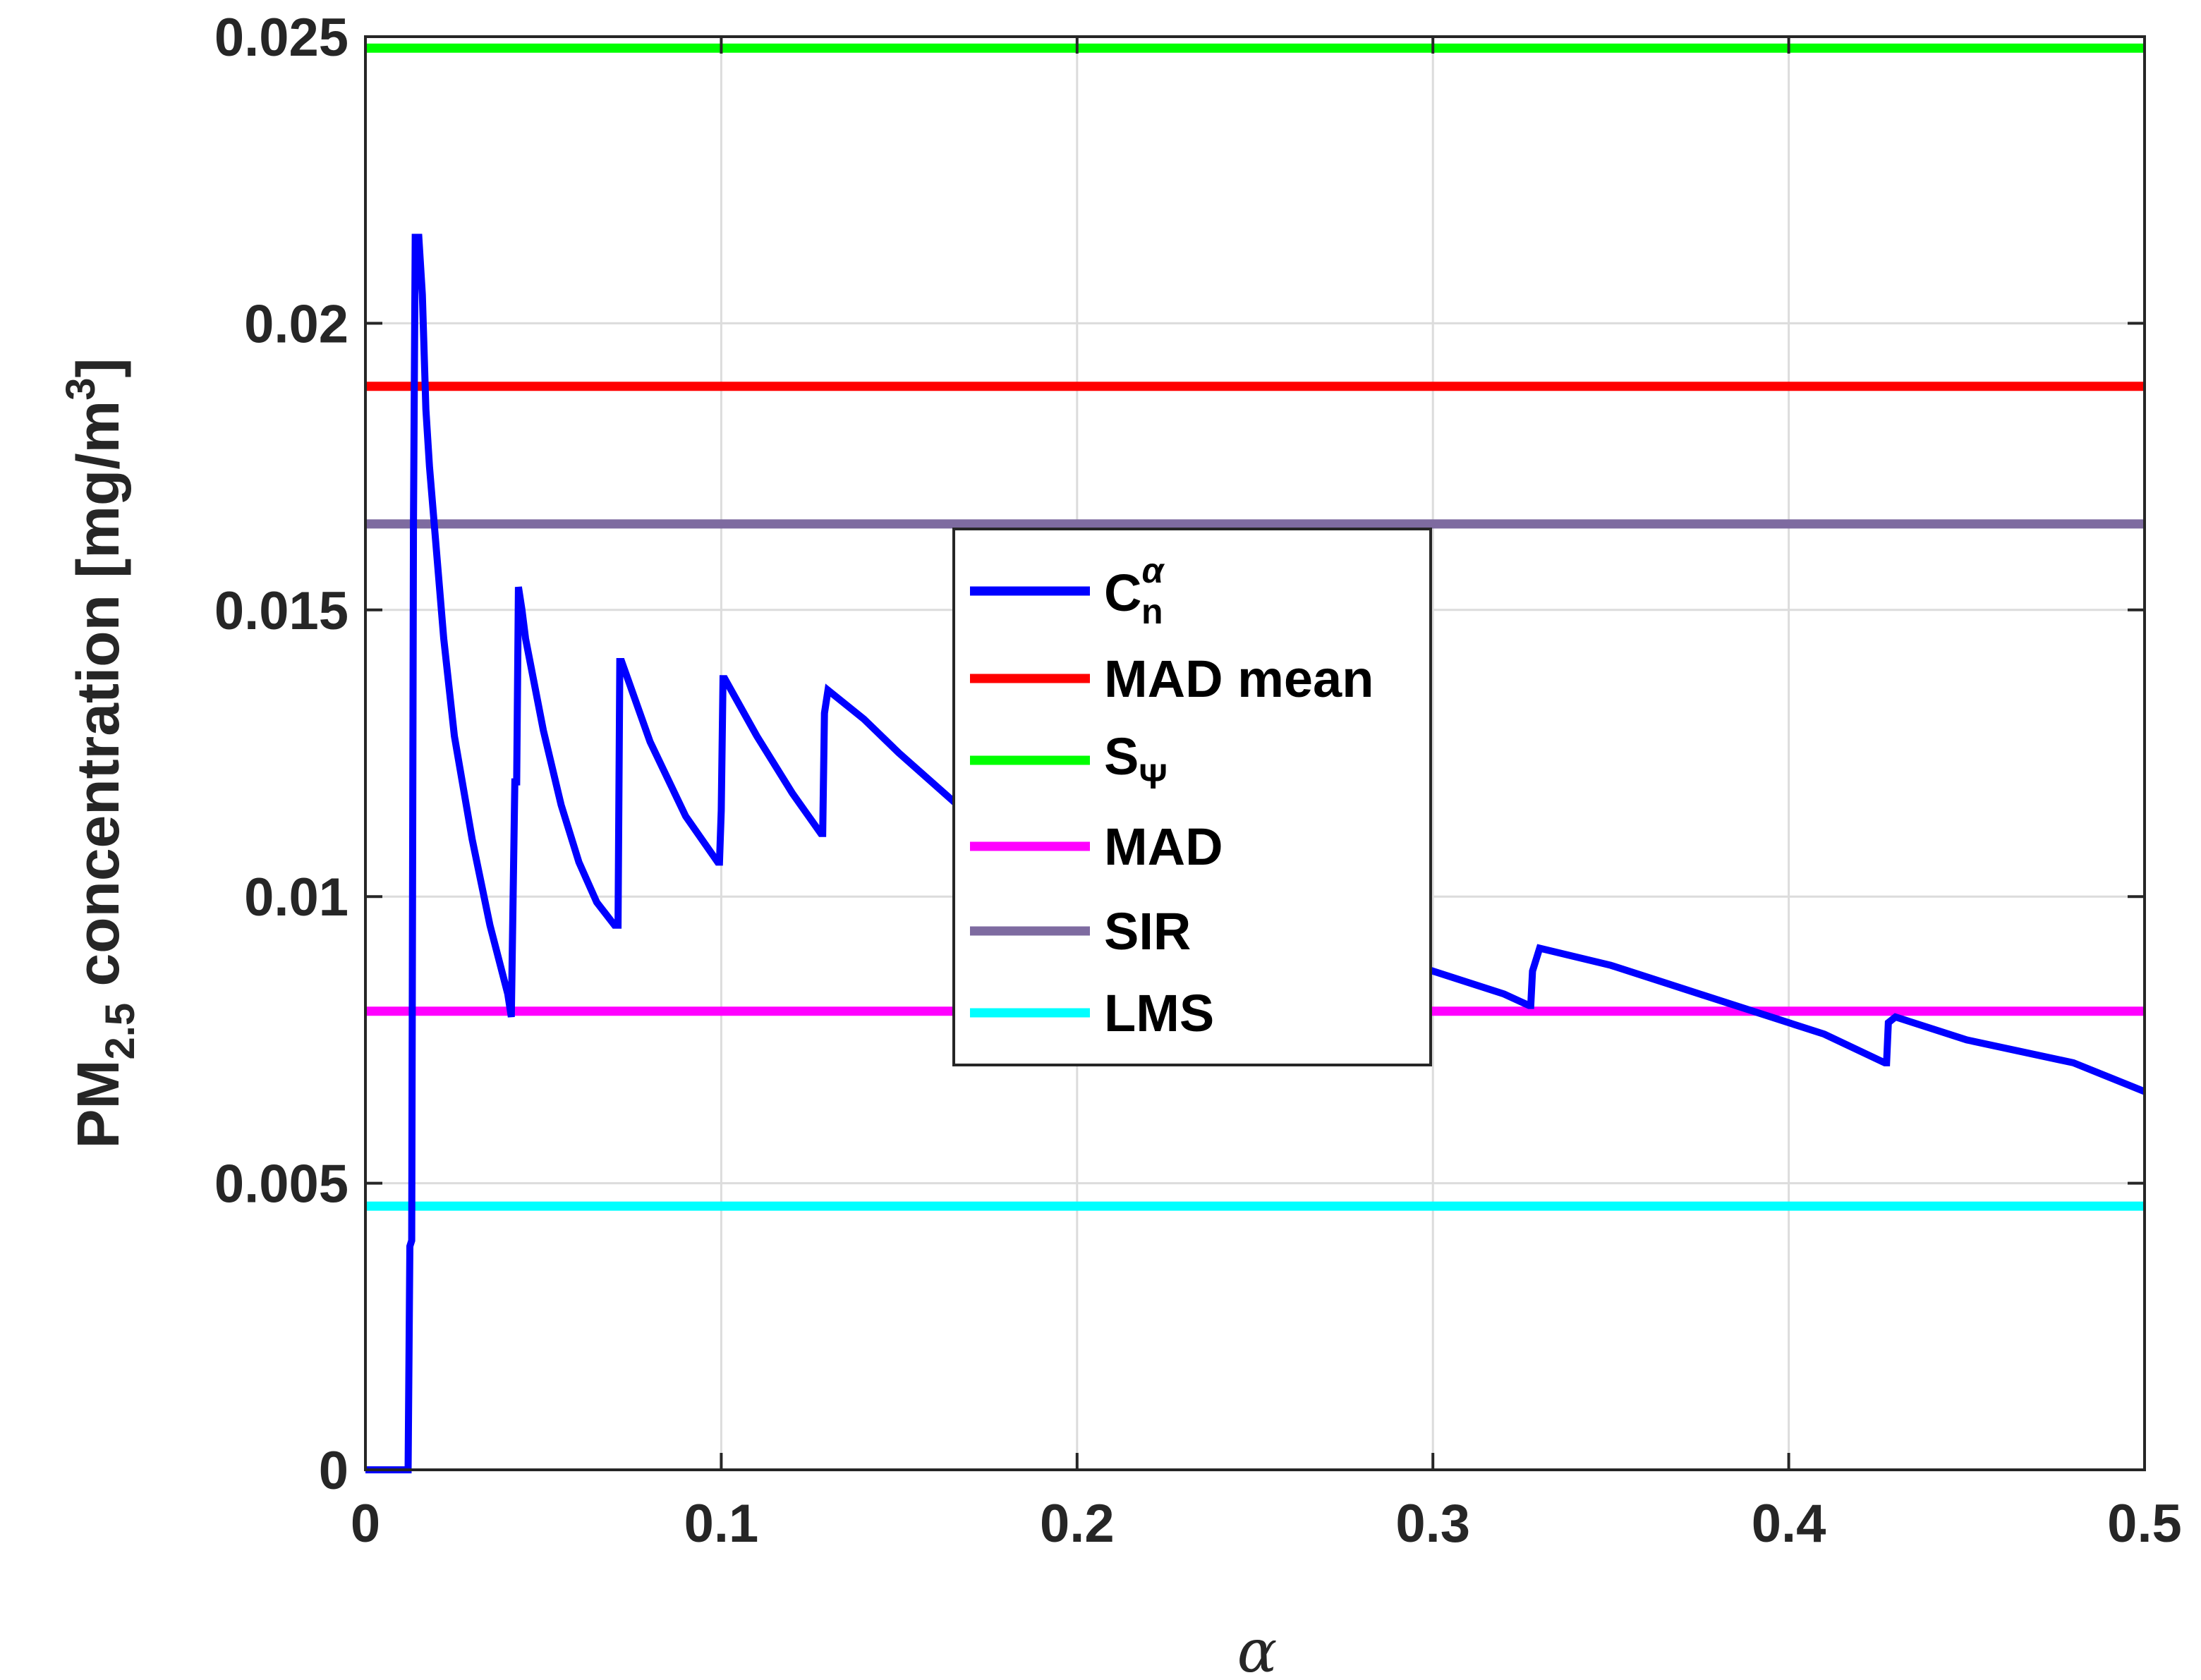  What do you see at coordinates (1153, 570) in the screenshot?
I see `legend-cn-alpha-superscript: α` at bounding box center [1153, 570].